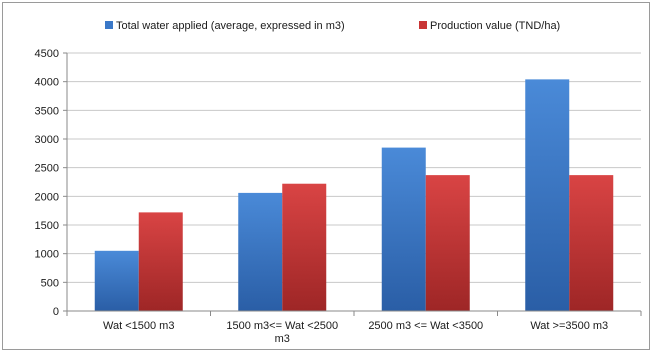 This screenshot has height=356, width=654. Describe the element at coordinates (47, 140) in the screenshot. I see `y-tick-label: 3000` at that location.